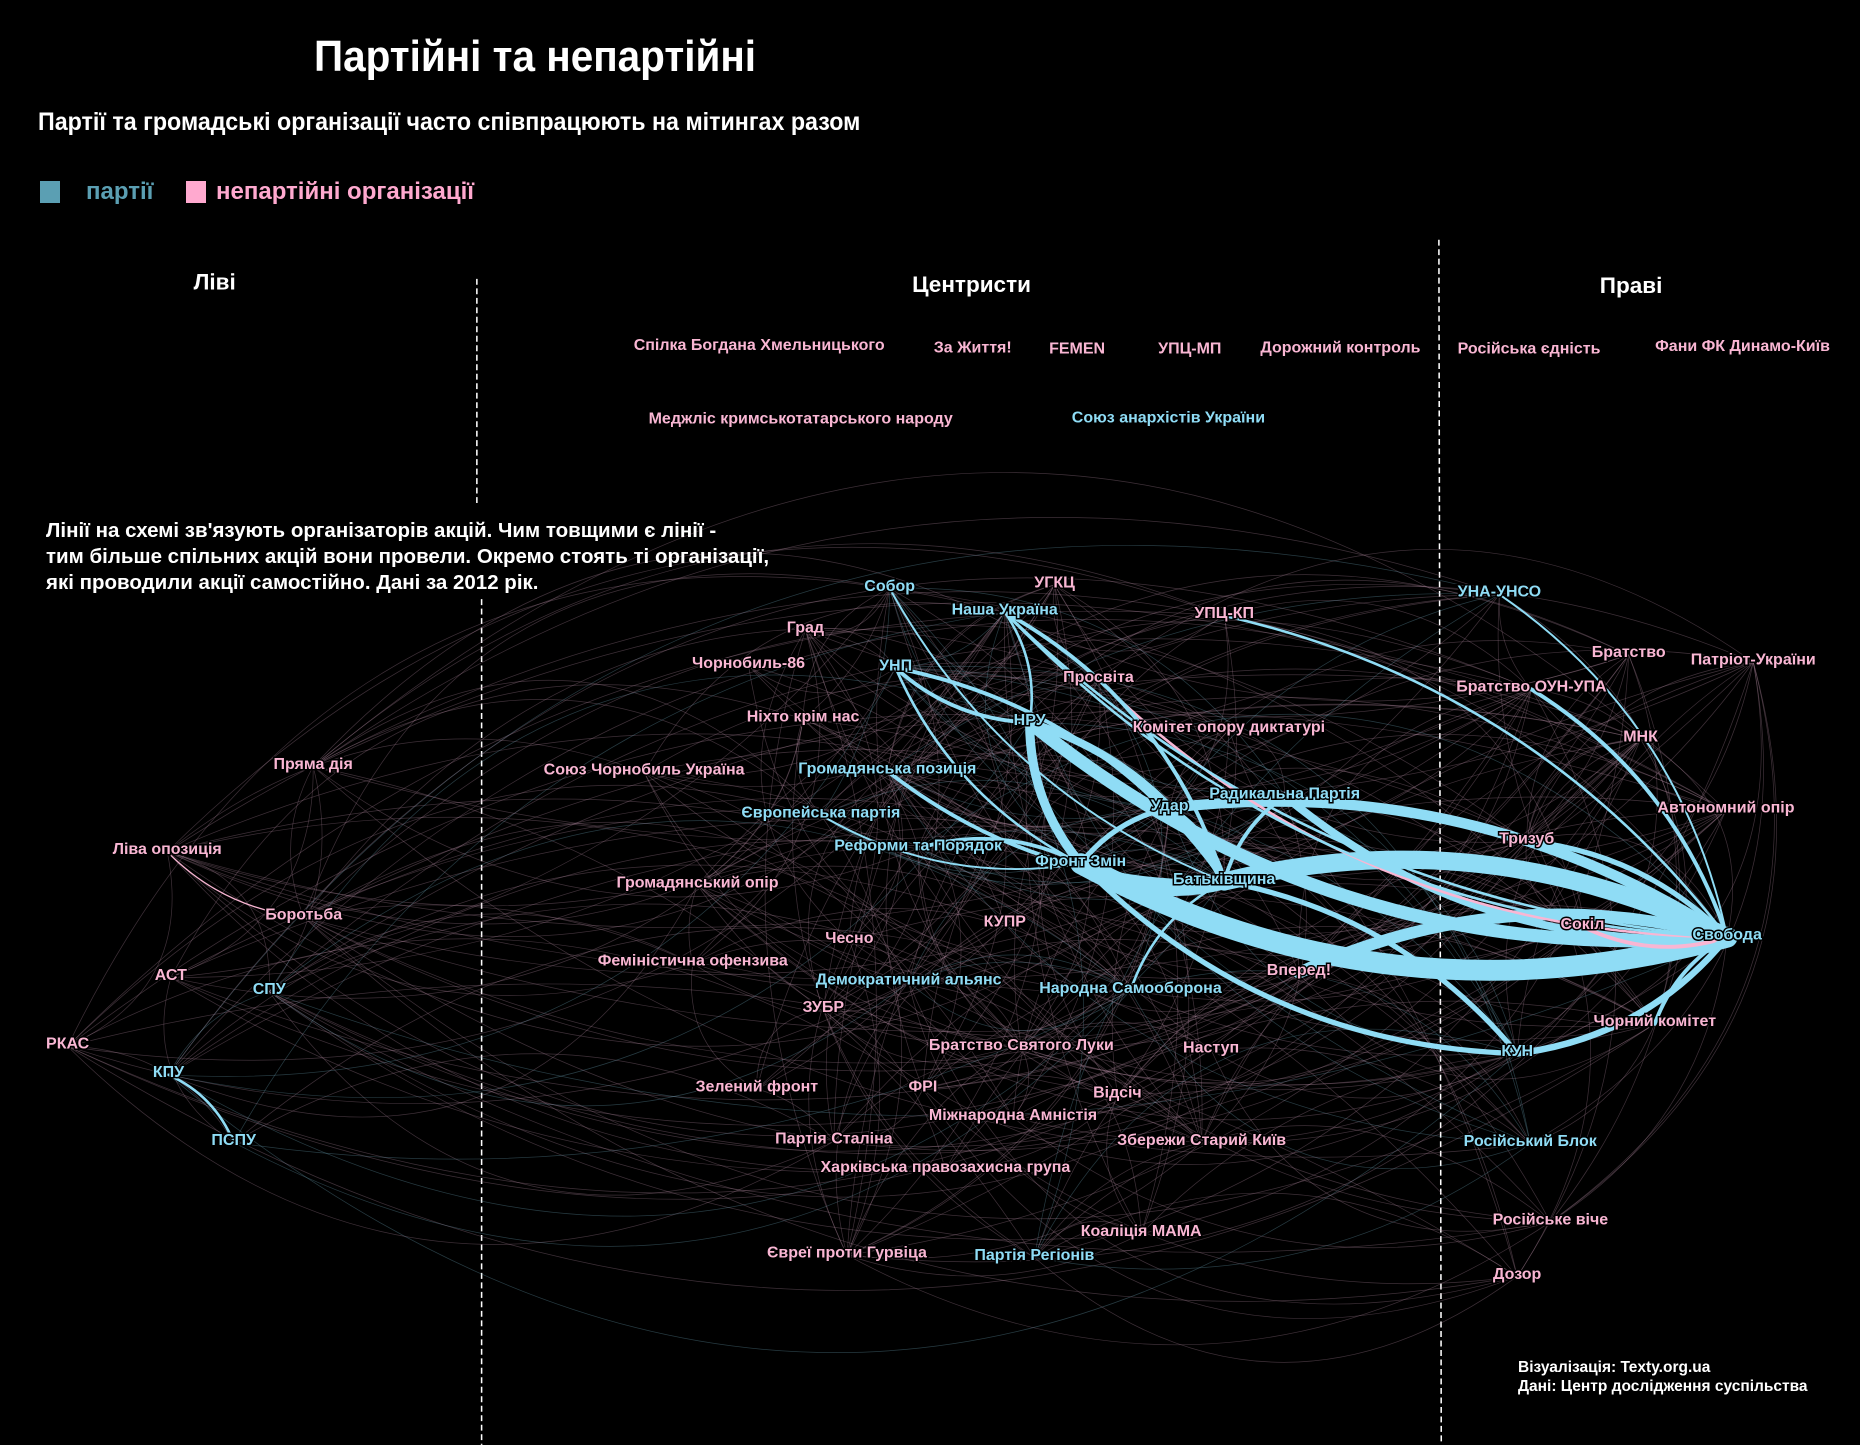 Image resolution: width=1860 pixels, height=1445 pixels. I want to click on node-label: УНП, so click(896, 666).